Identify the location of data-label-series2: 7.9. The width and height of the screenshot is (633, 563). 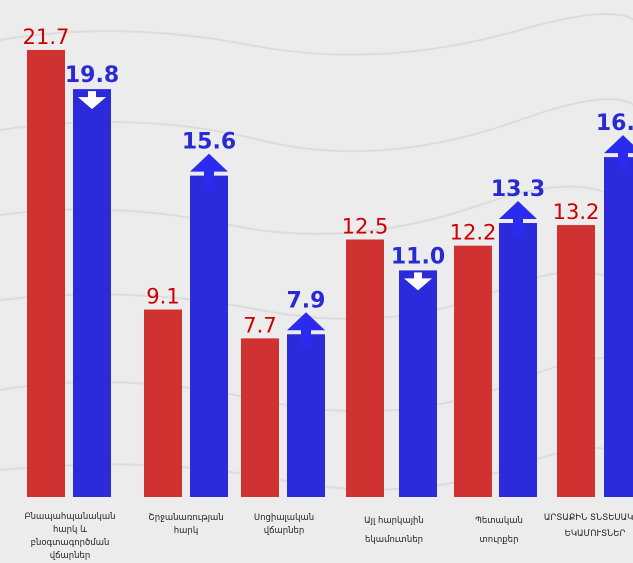
(306, 300).